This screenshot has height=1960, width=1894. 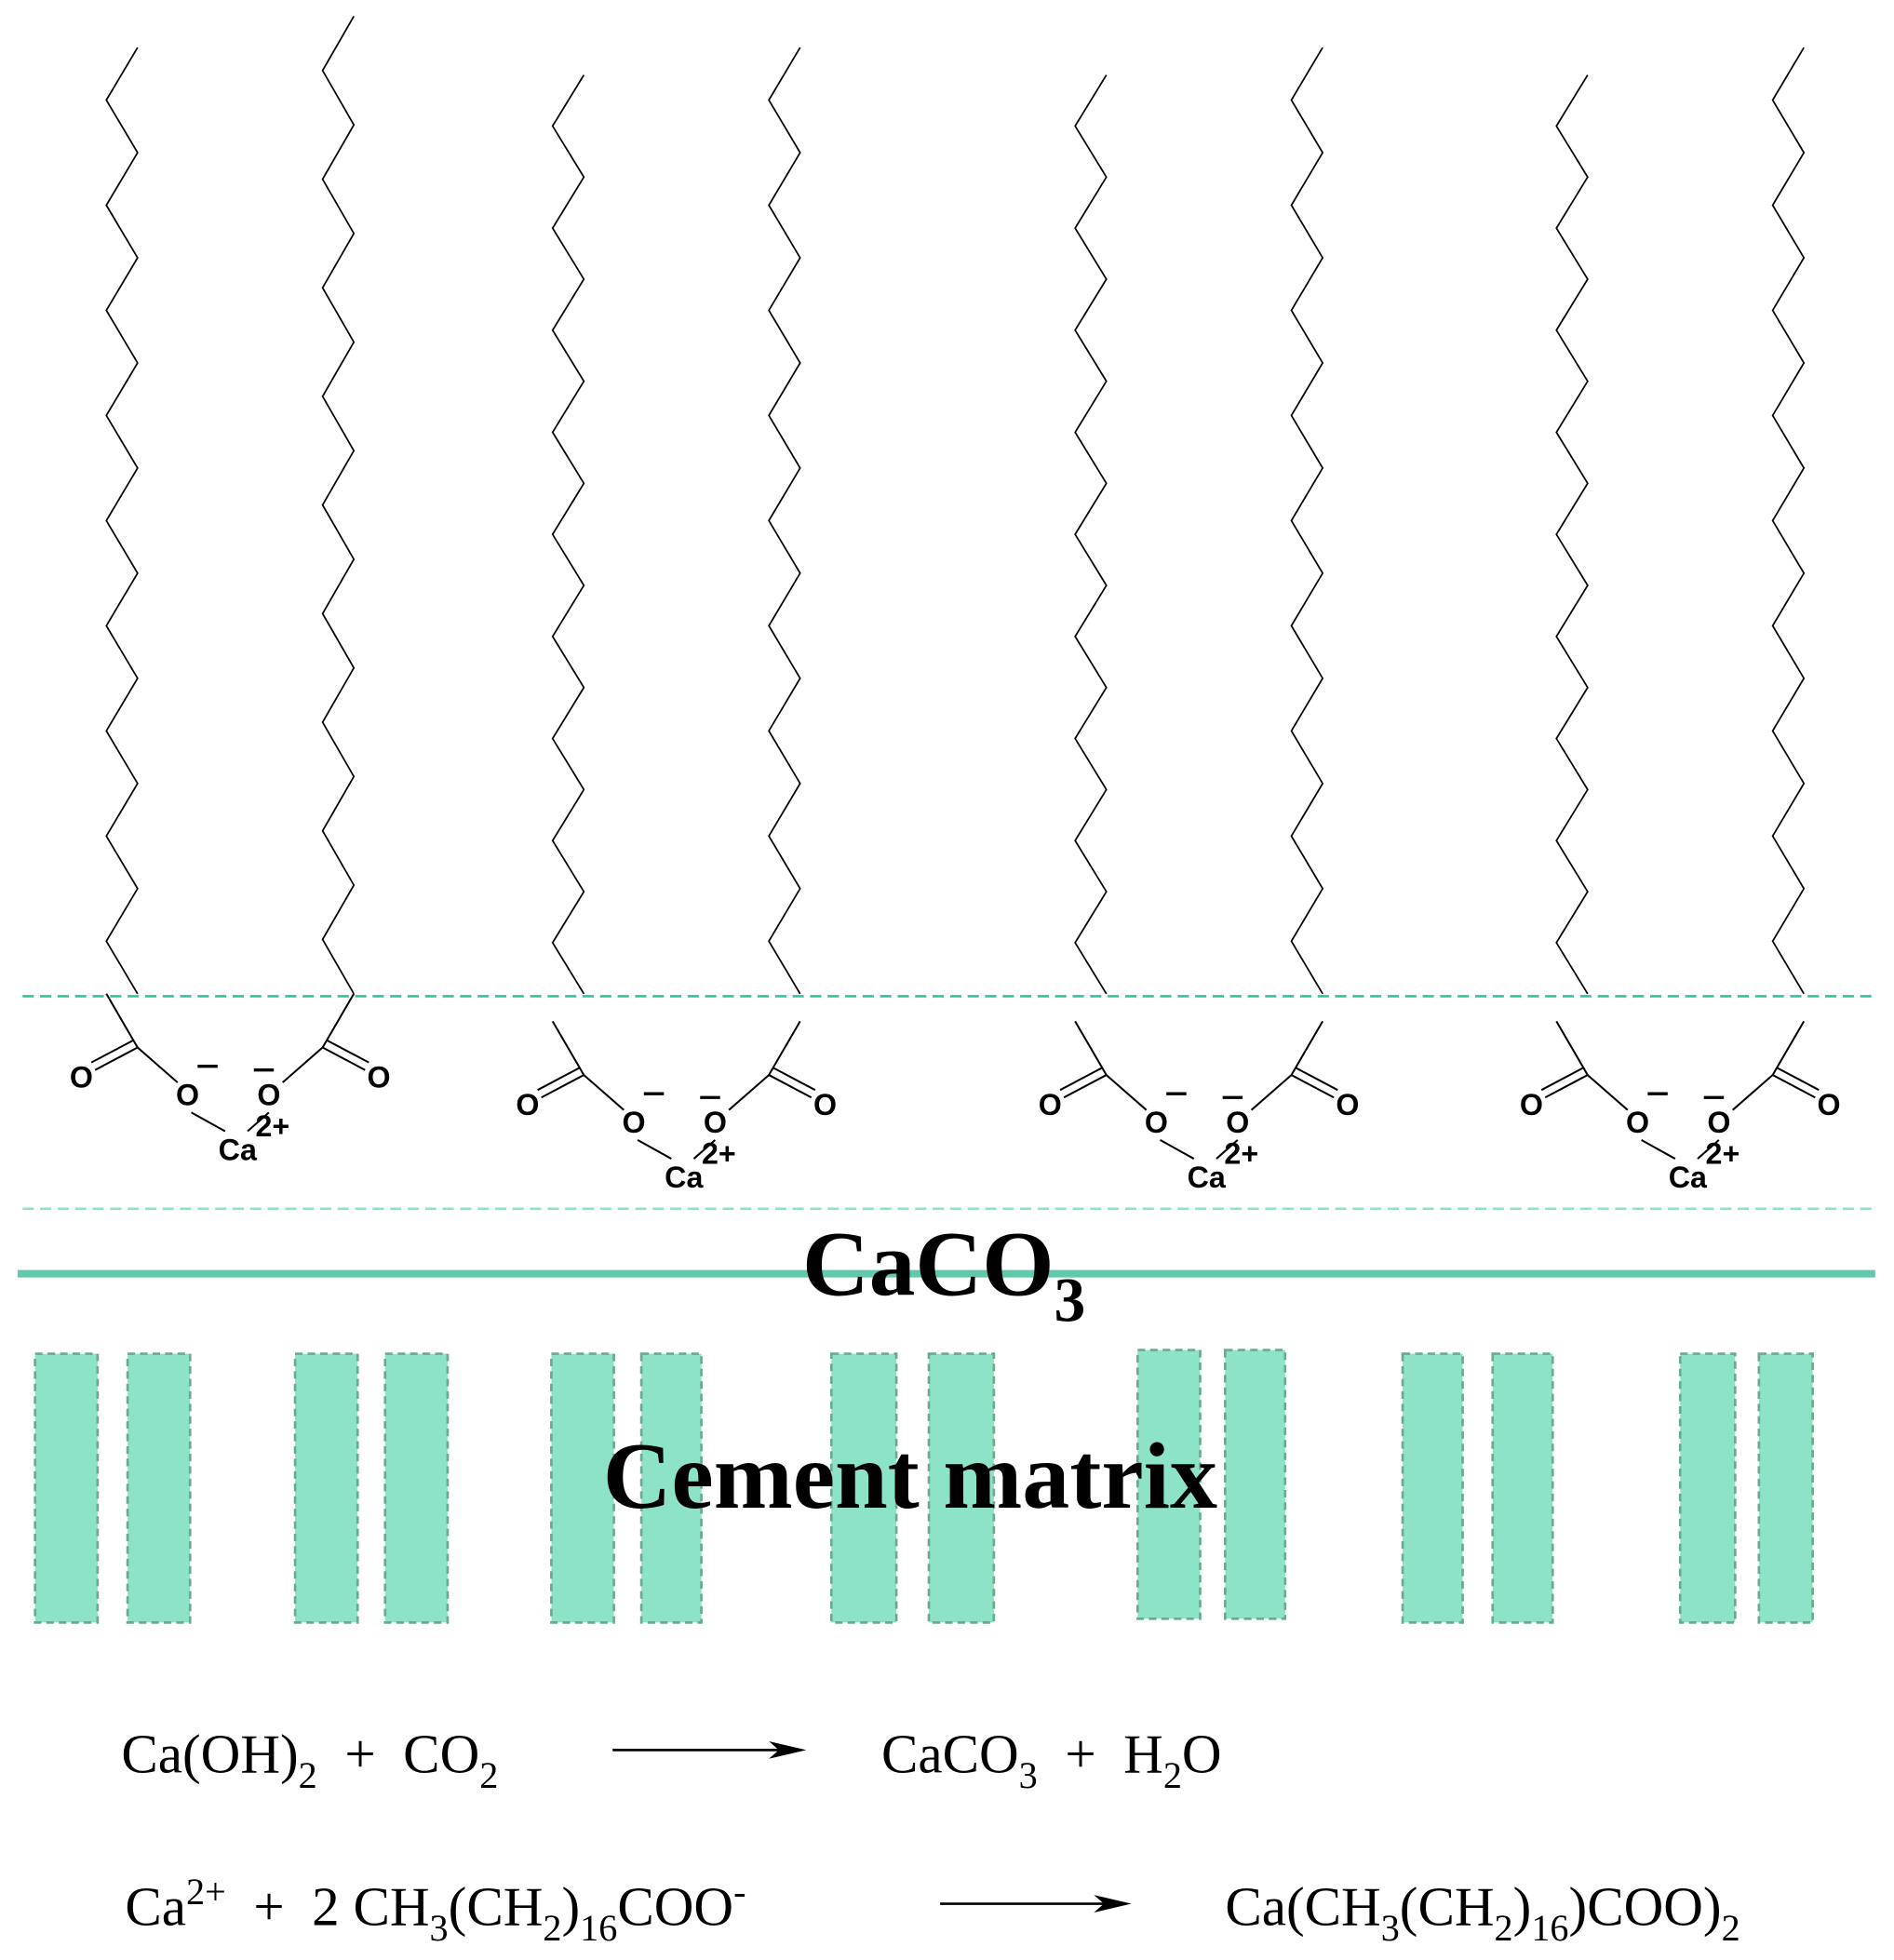 I want to click on text-part: COO, so click(x=675, y=1906).